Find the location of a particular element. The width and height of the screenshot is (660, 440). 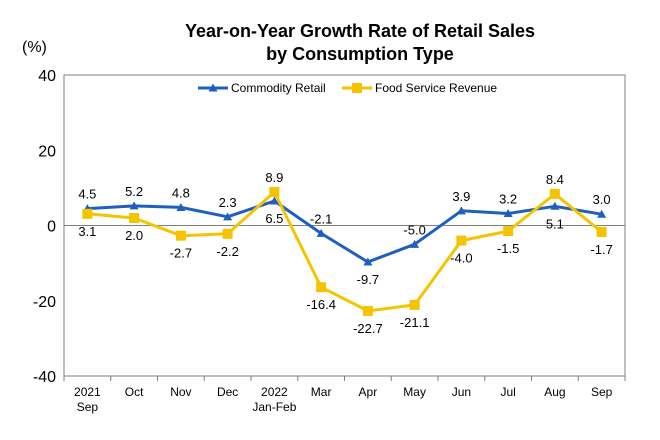

data-label: 2.3 is located at coordinates (228, 202).